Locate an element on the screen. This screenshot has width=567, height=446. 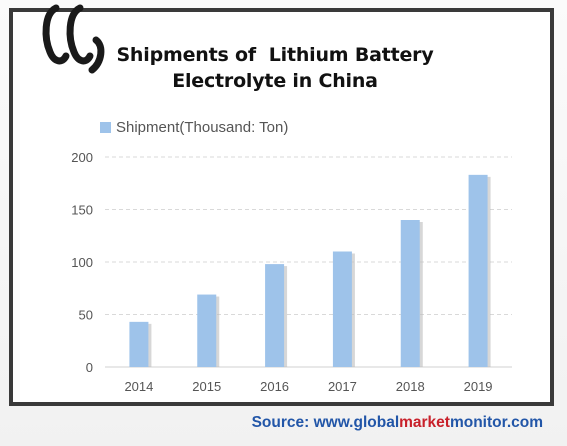
source-prefix: Source: www. is located at coordinates (302, 422).